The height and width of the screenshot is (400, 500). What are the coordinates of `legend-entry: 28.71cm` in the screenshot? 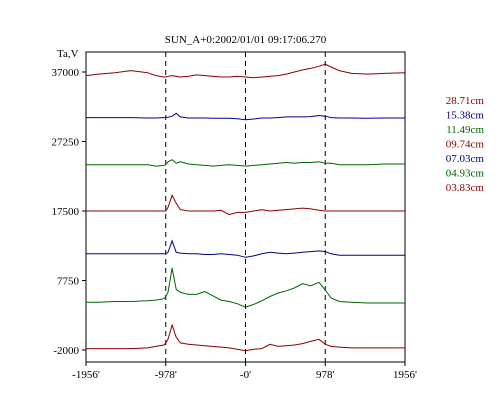 It's located at (465, 101).